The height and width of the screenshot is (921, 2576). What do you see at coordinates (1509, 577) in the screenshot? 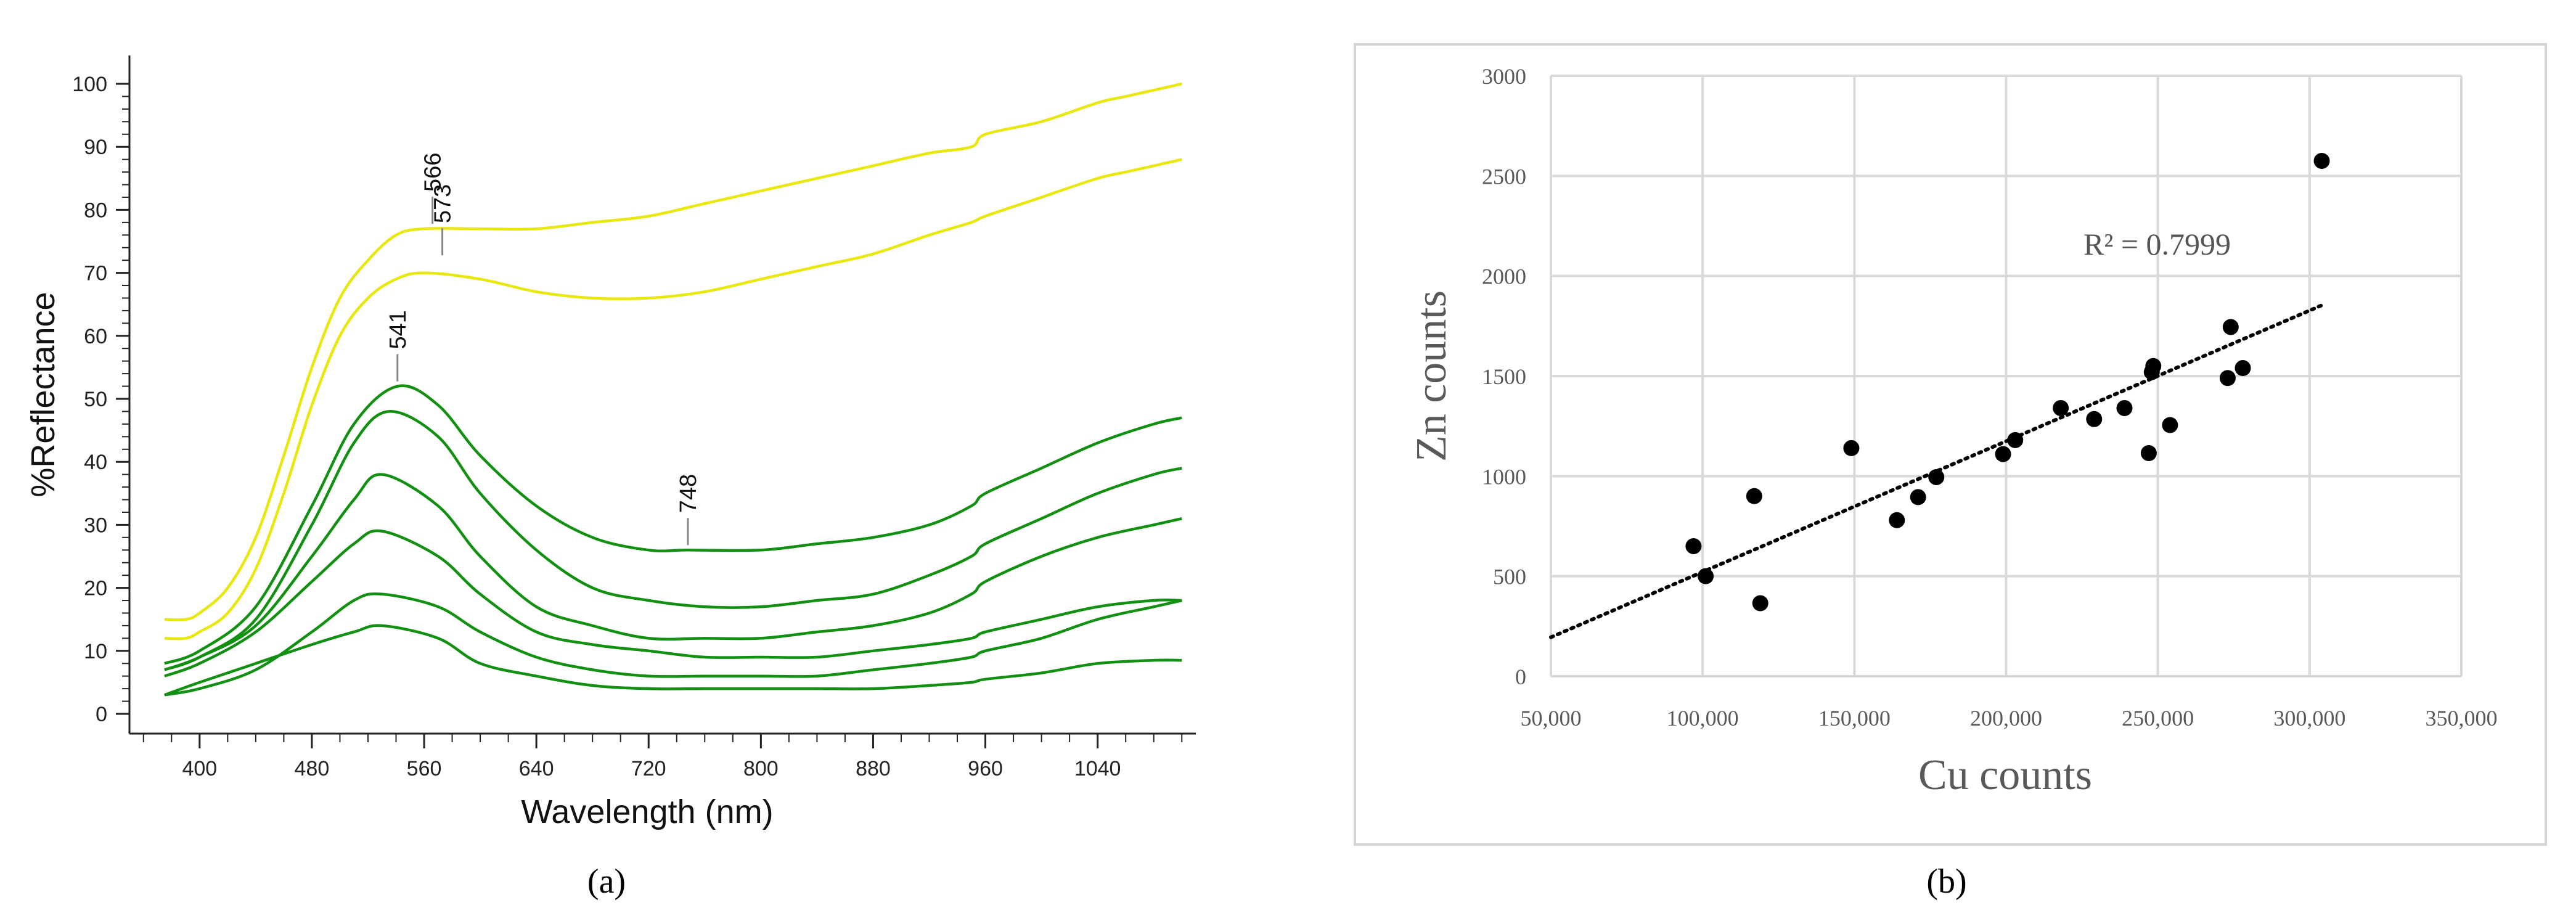
I see `y-tick-label: 500` at bounding box center [1509, 577].